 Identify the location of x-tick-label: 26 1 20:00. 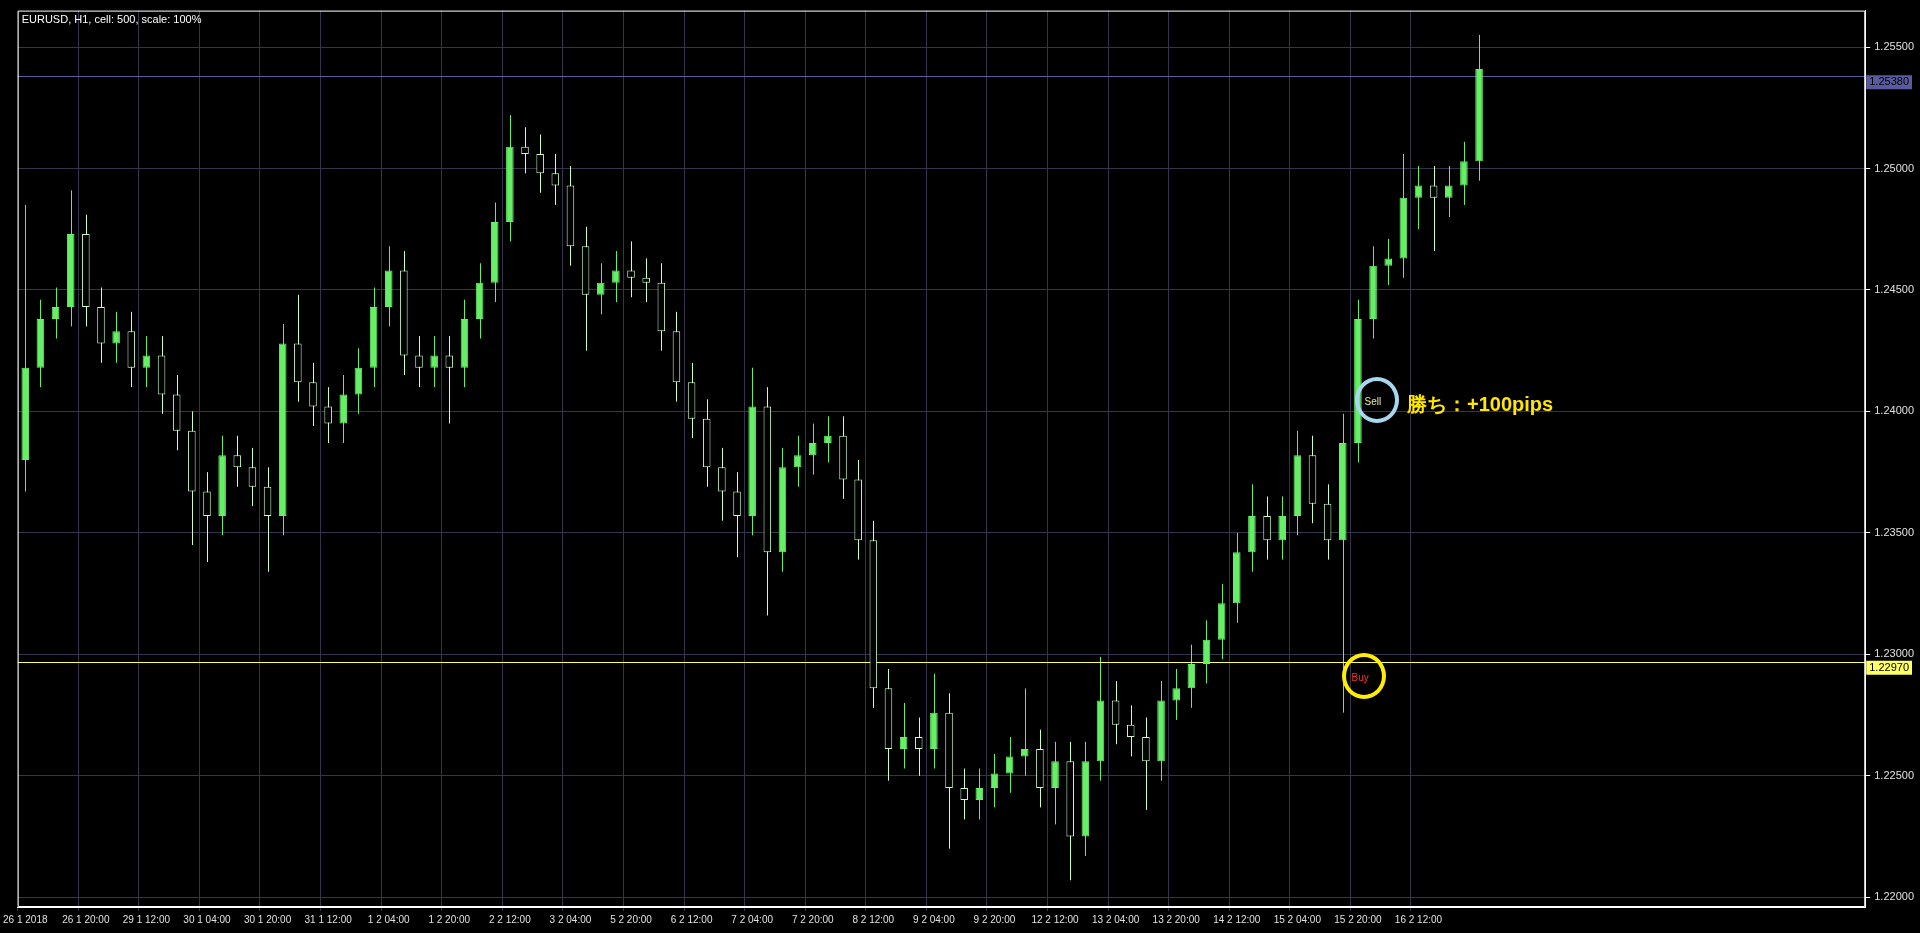
(86, 919).